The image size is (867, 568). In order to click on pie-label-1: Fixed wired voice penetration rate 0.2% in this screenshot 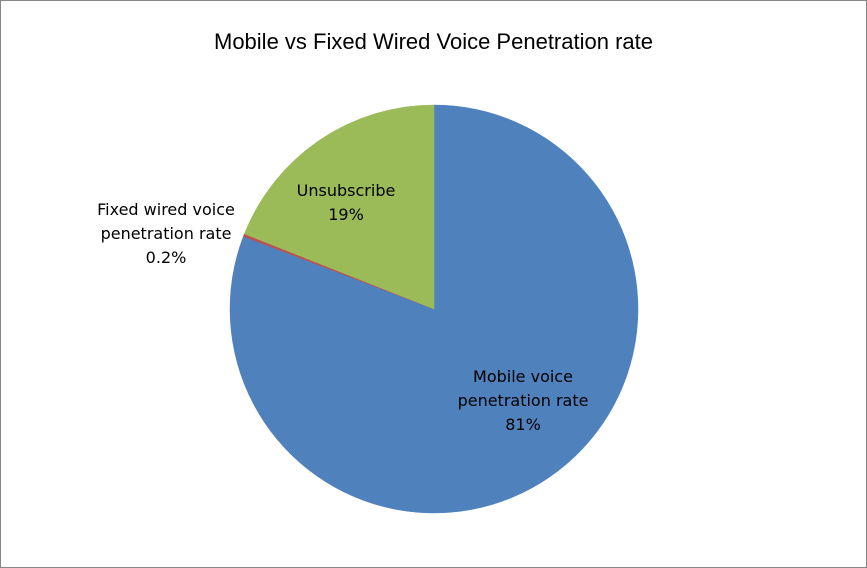, I will do `click(166, 233)`.